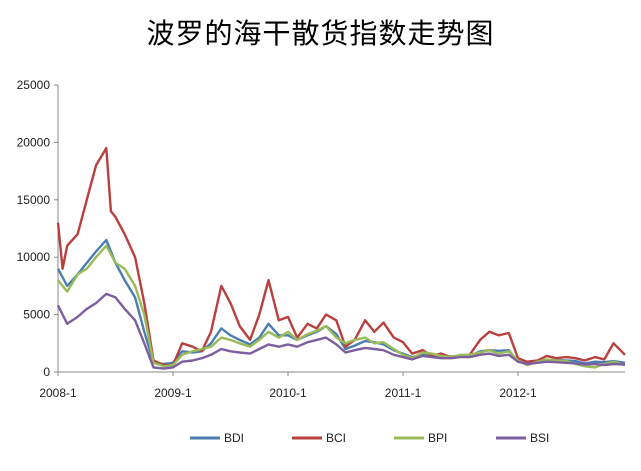 This screenshot has height=471, width=641. I want to click on x-tick-label: 2009-1, so click(173, 393).